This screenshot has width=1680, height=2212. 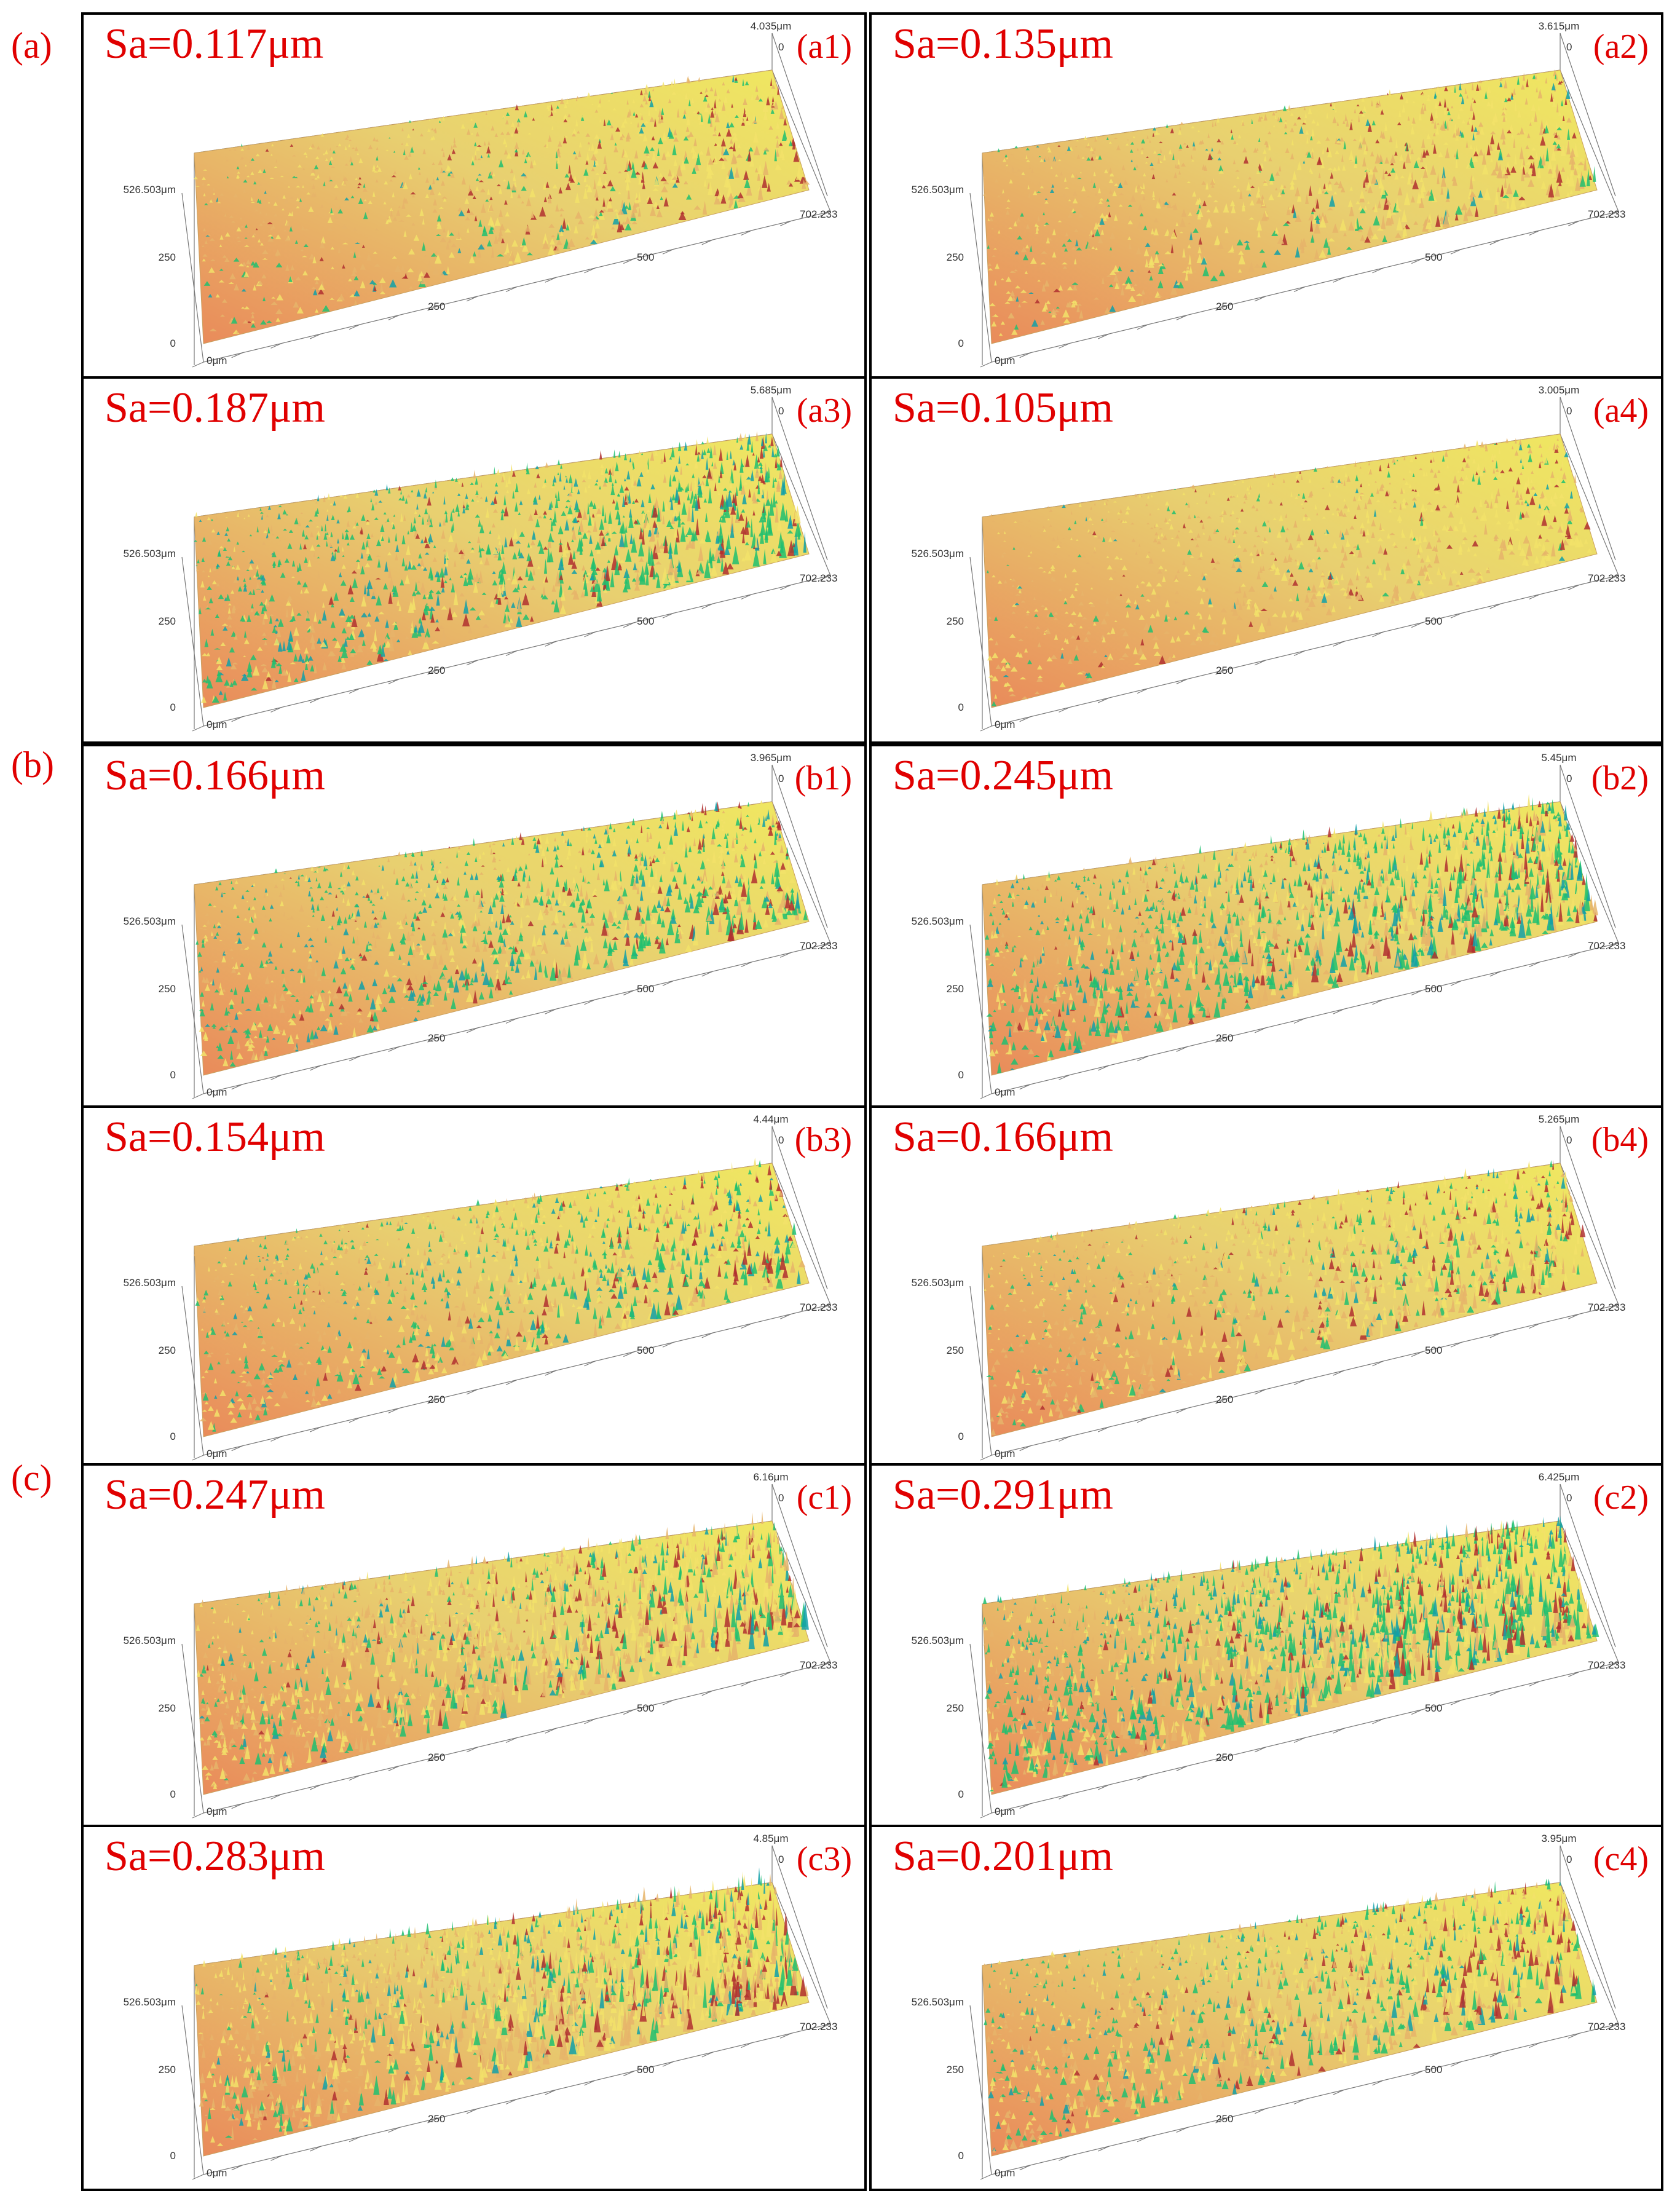 I want to click on panel-id: (c3), so click(x=824, y=1859).